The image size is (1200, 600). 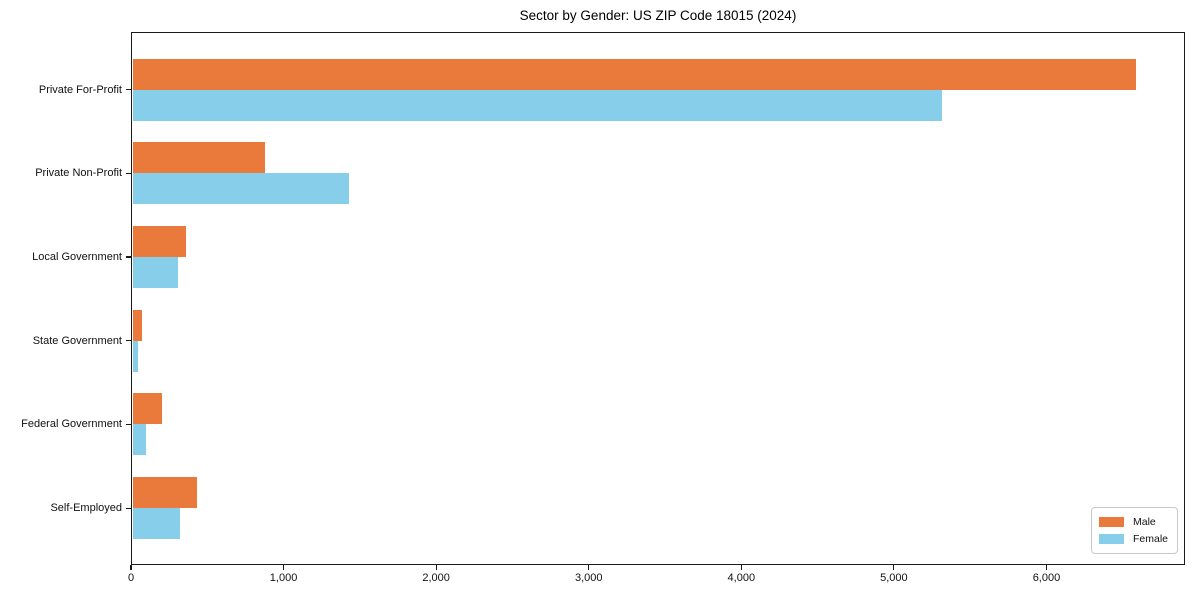 I want to click on legend: Male Female, so click(x=1134, y=530).